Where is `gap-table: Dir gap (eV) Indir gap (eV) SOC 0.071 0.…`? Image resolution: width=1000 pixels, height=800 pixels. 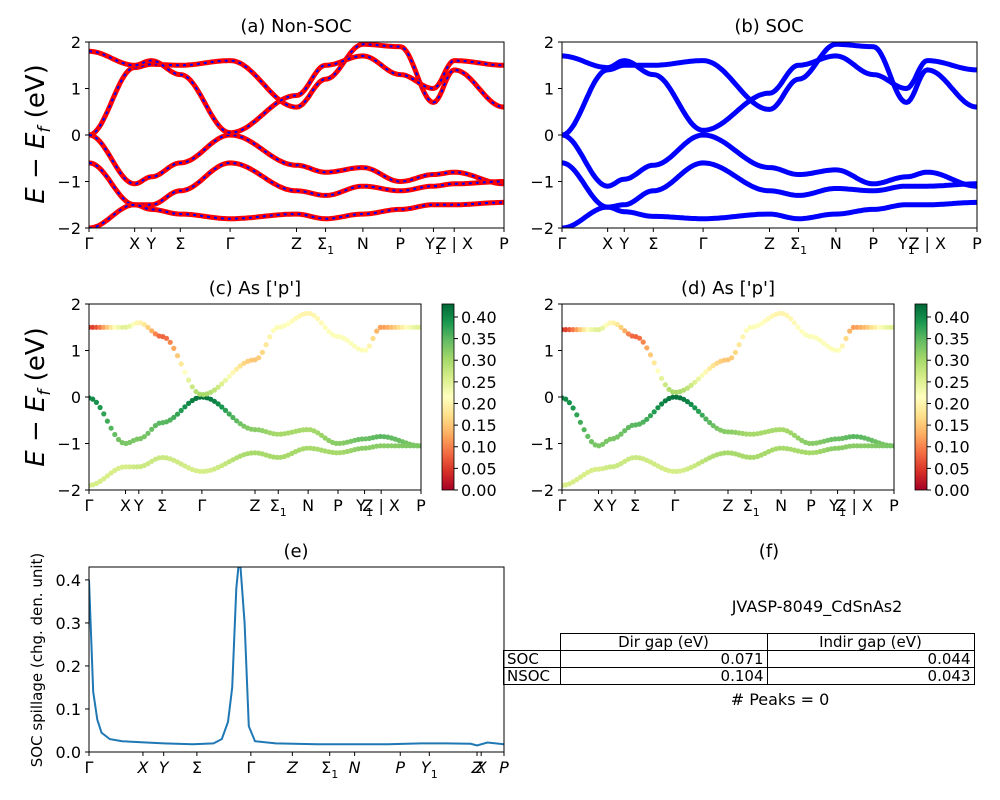 gap-table: Dir gap (eV) Indir gap (eV) SOC 0.071 0.… is located at coordinates (739, 659).